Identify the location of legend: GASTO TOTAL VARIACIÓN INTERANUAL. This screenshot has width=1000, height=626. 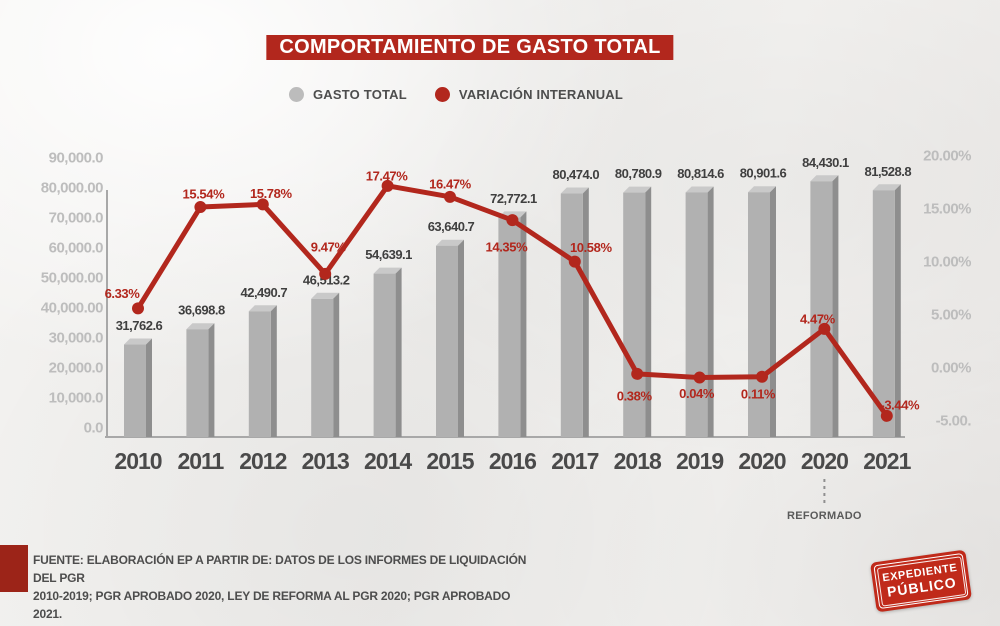
(469, 94).